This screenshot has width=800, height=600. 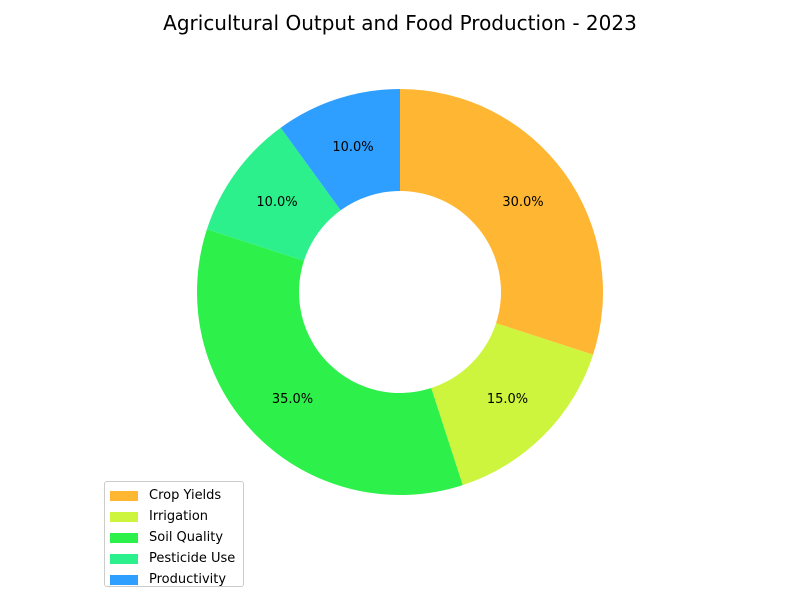 I want to click on percent-label-productivity: 10.0%, so click(x=352, y=147).